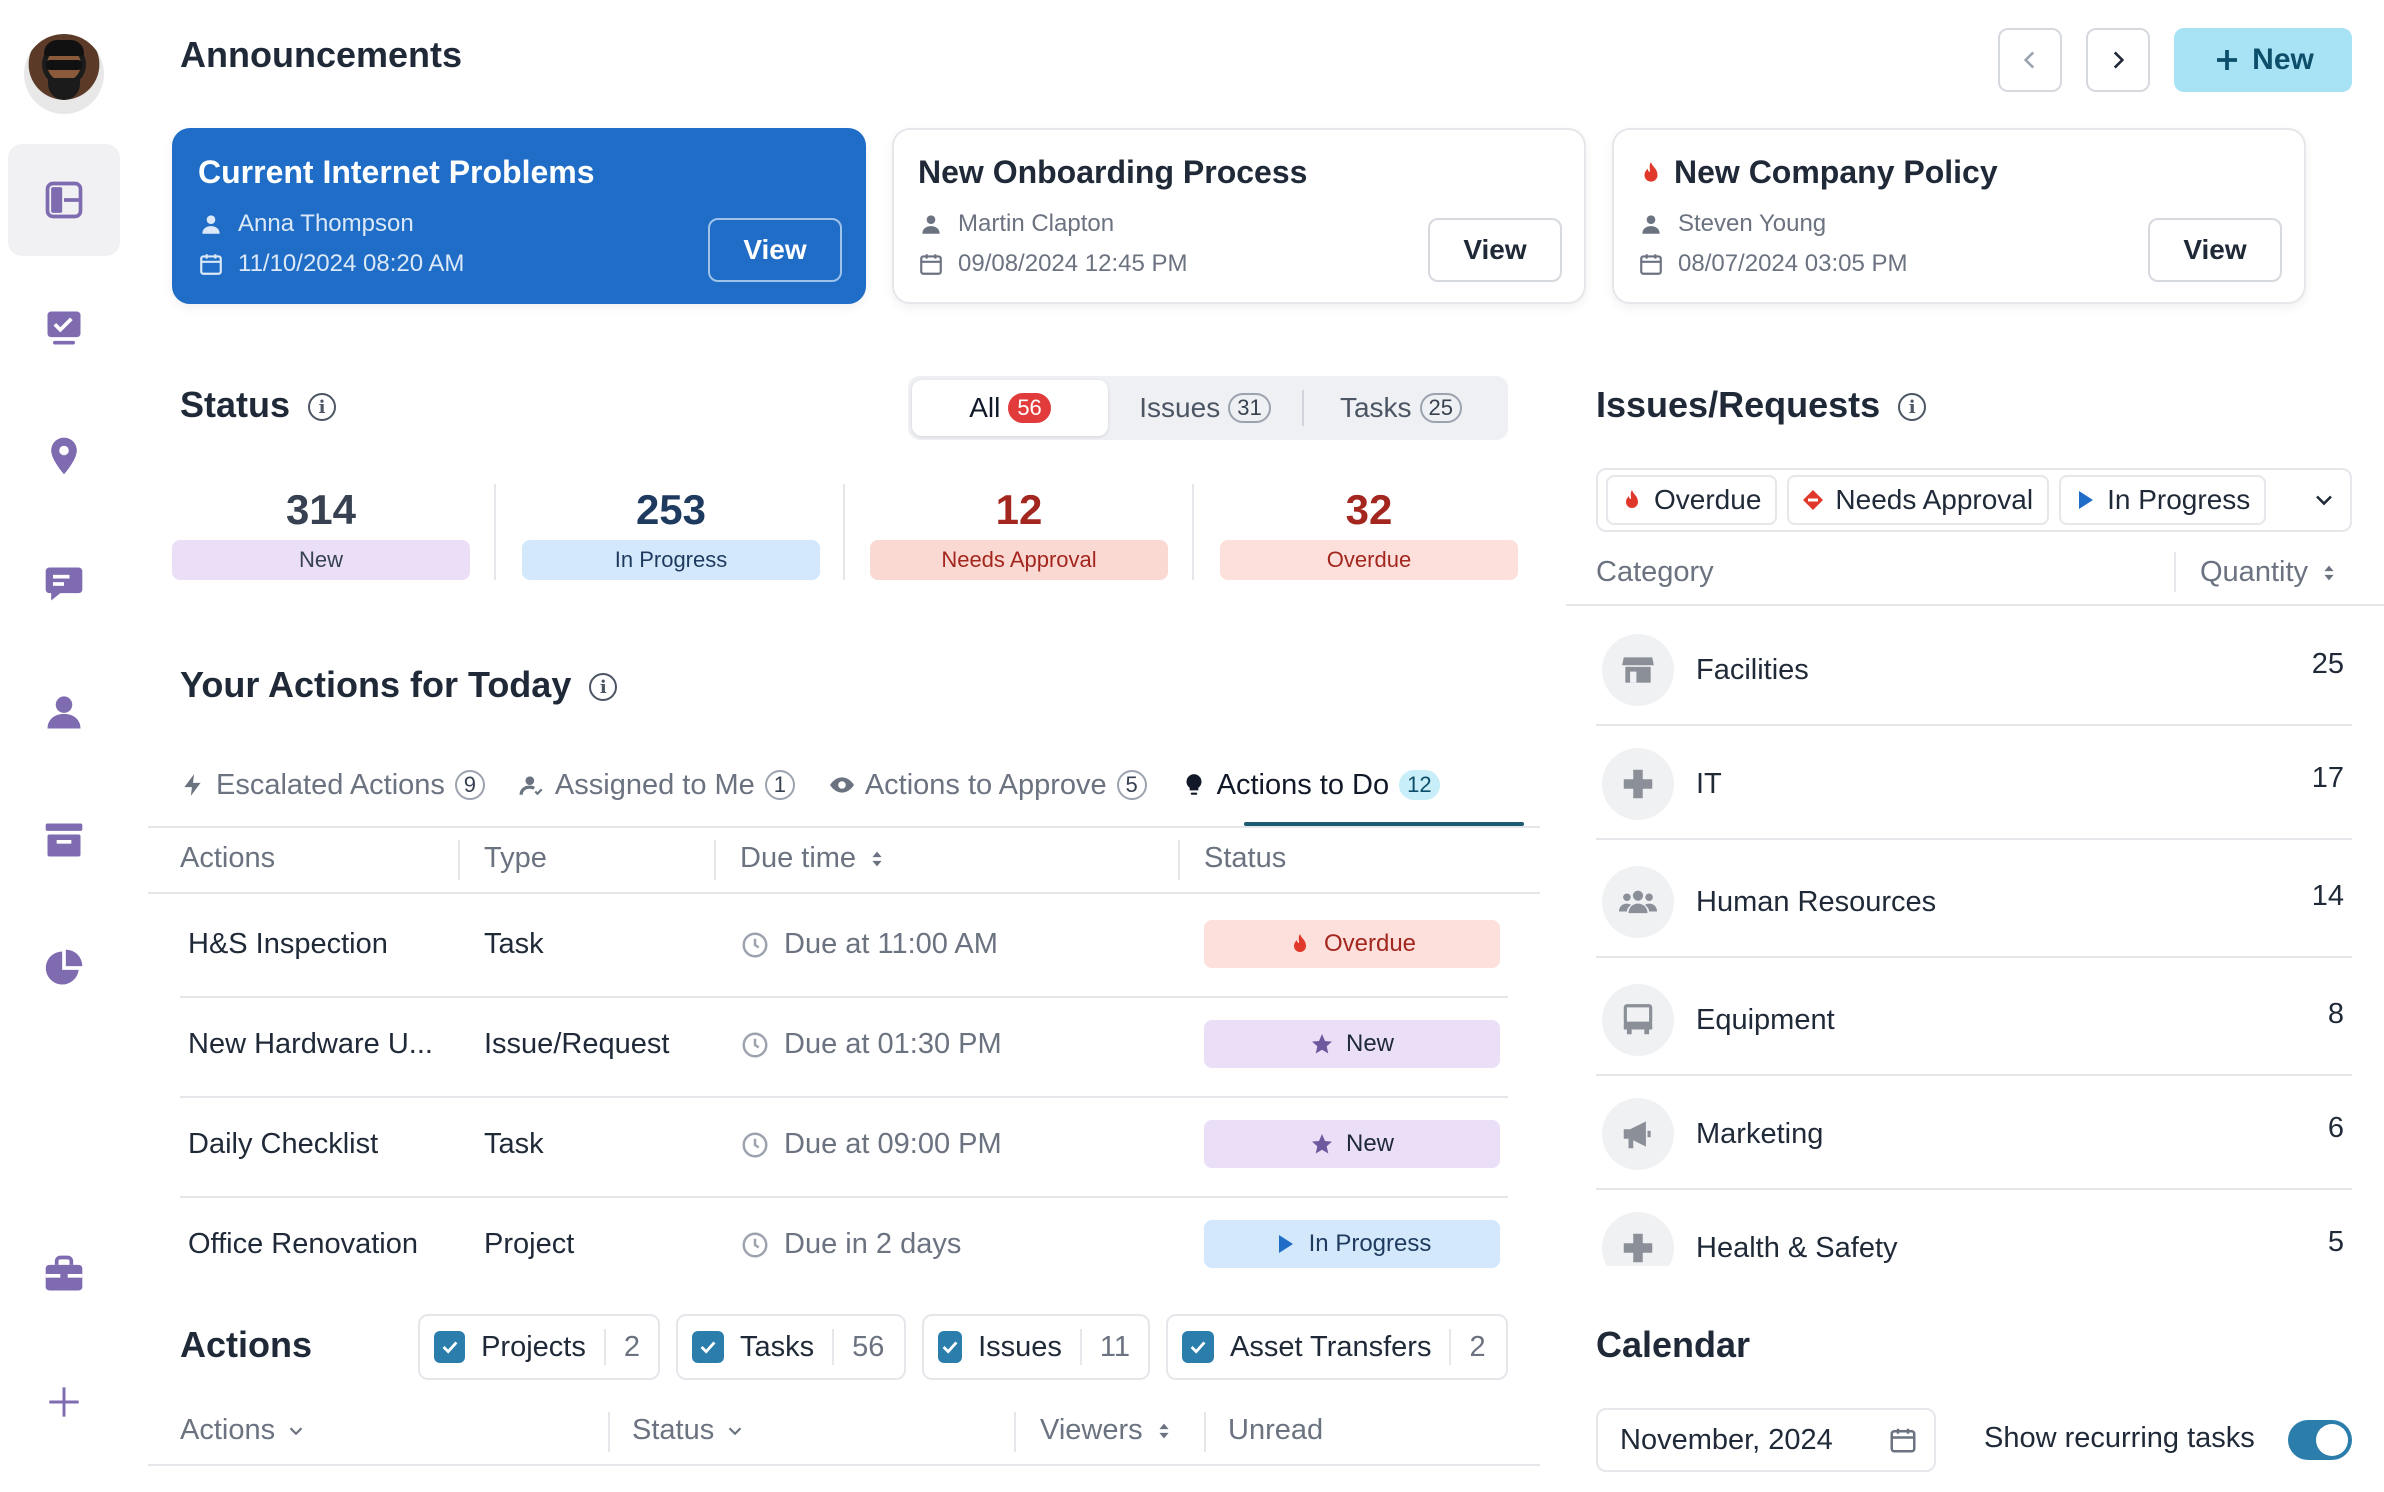 This screenshot has width=2384, height=1492. Describe the element at coordinates (64, 840) in the screenshot. I see `nav-archive` at that location.